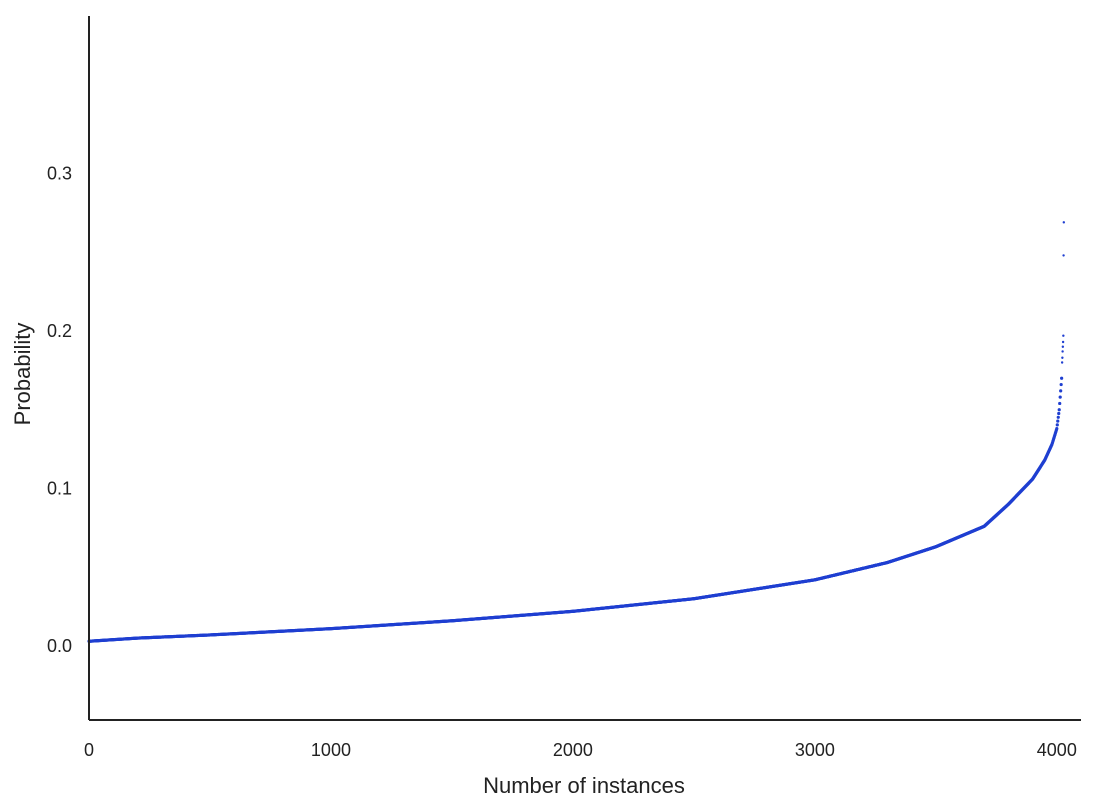 This screenshot has height=808, width=1112. What do you see at coordinates (584, 785) in the screenshot?
I see `x-axis-title: Number of instances` at bounding box center [584, 785].